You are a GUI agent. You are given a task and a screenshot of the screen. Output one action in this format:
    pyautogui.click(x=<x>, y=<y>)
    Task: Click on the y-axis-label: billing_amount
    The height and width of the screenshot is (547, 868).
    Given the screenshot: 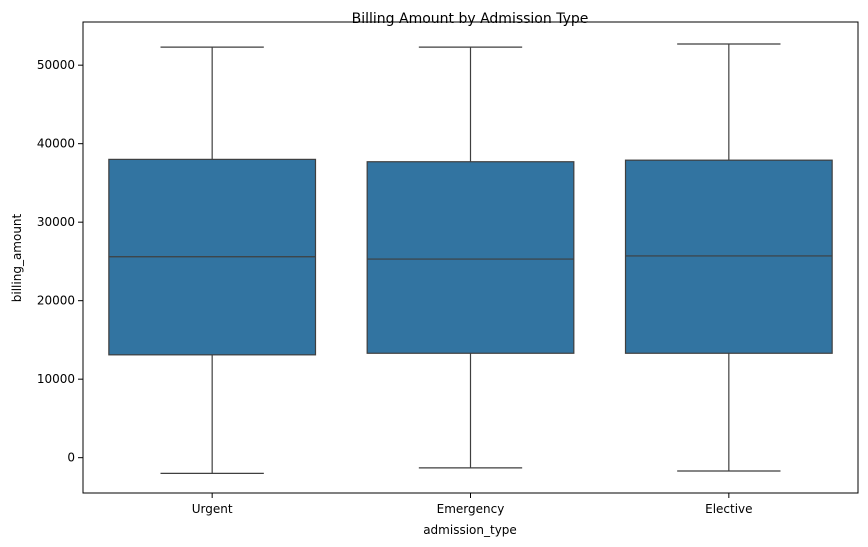 What is the action you would take?
    pyautogui.click(x=17, y=257)
    